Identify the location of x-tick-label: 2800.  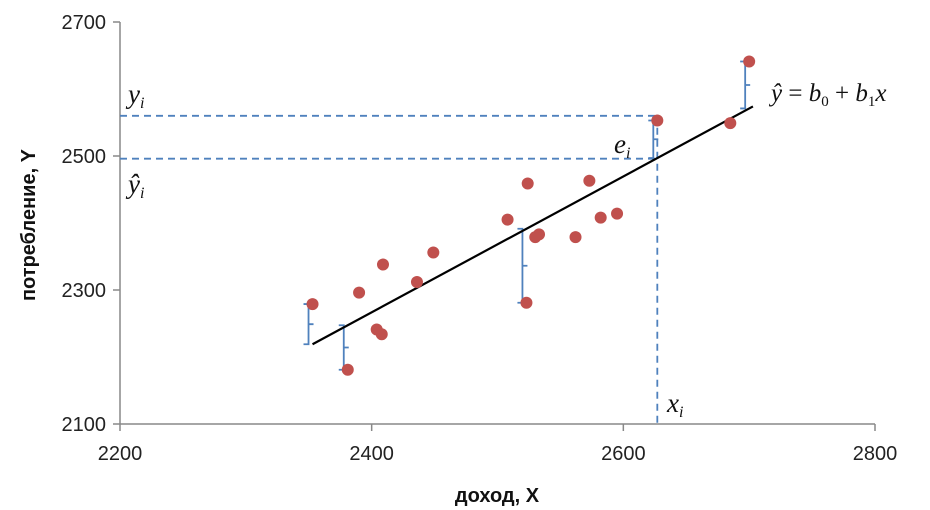
(875, 454).